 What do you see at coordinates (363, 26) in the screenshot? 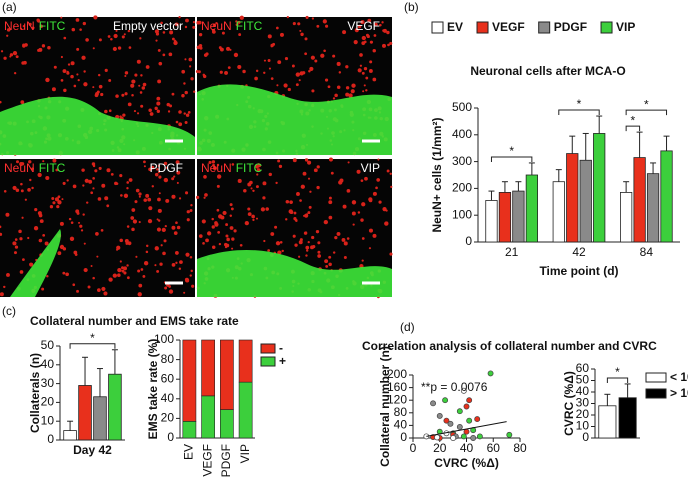
I see `image-title: VEGF` at bounding box center [363, 26].